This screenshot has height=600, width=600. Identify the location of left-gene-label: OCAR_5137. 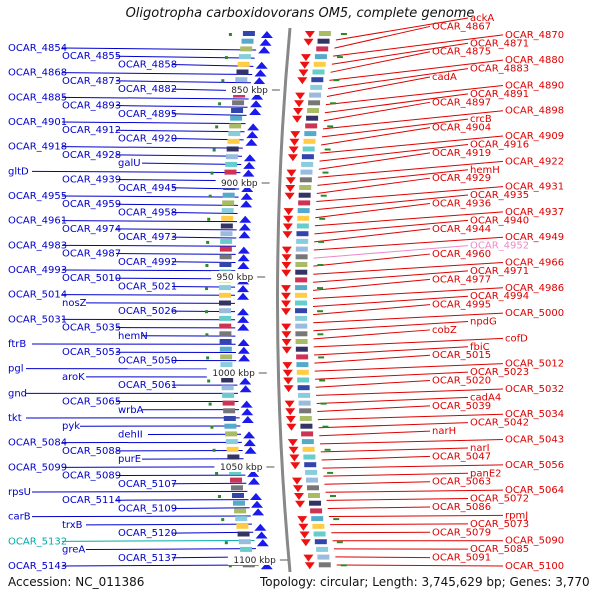
(147, 558).